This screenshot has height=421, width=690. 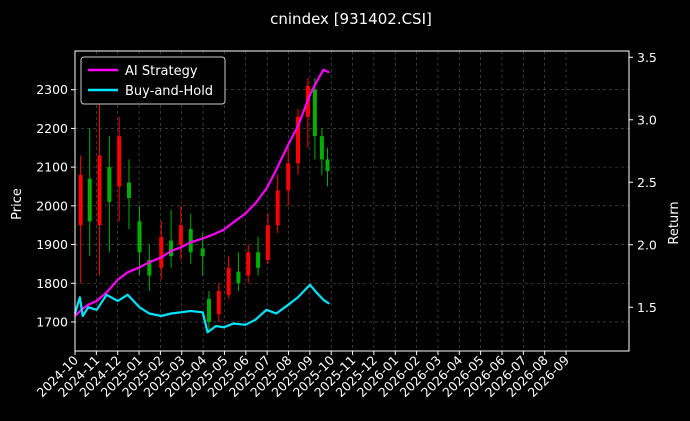 What do you see at coordinates (647, 307) in the screenshot?
I see `y-tick-right-label-0: 1.5` at bounding box center [647, 307].